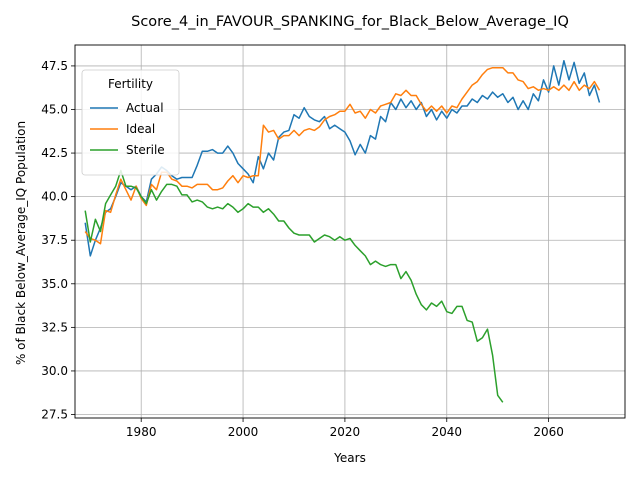 This screenshot has height=480, width=640. Describe the element at coordinates (54, 284) in the screenshot. I see `y-tick-label: 35.0` at that location.